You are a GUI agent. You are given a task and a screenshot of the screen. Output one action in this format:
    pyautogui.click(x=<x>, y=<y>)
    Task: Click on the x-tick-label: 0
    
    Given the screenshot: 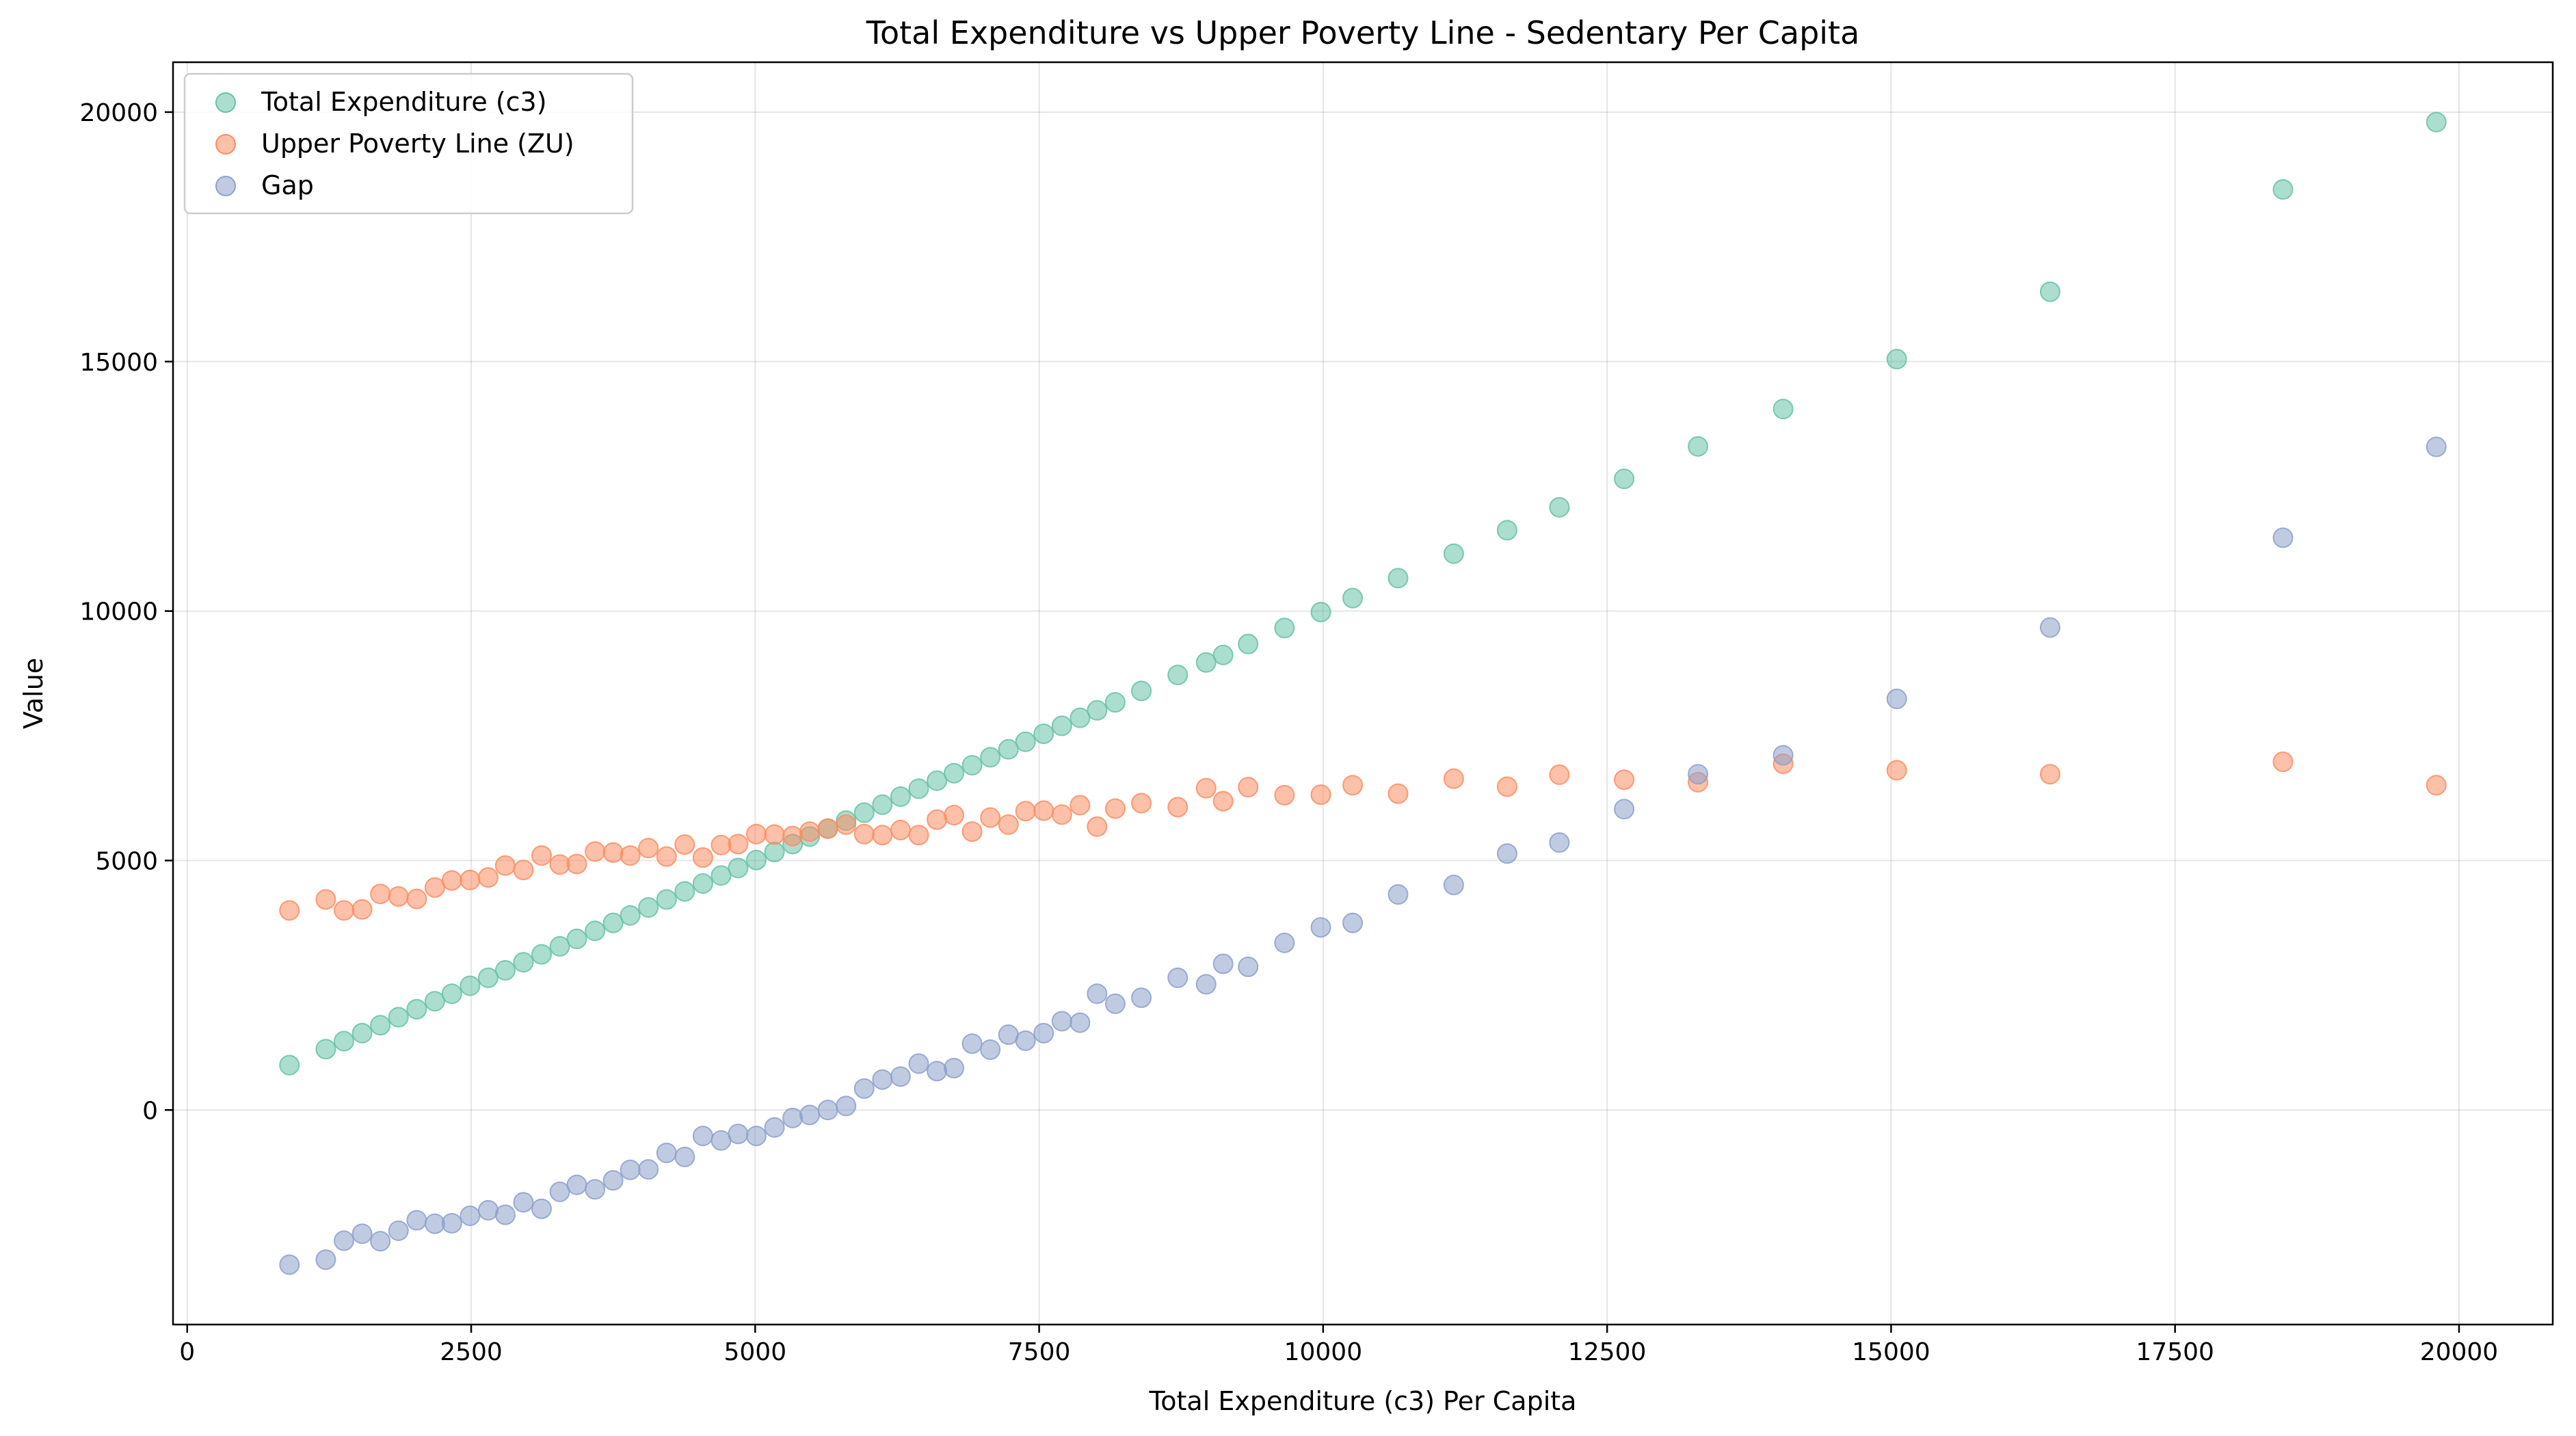 What is the action you would take?
    pyautogui.click(x=187, y=1352)
    